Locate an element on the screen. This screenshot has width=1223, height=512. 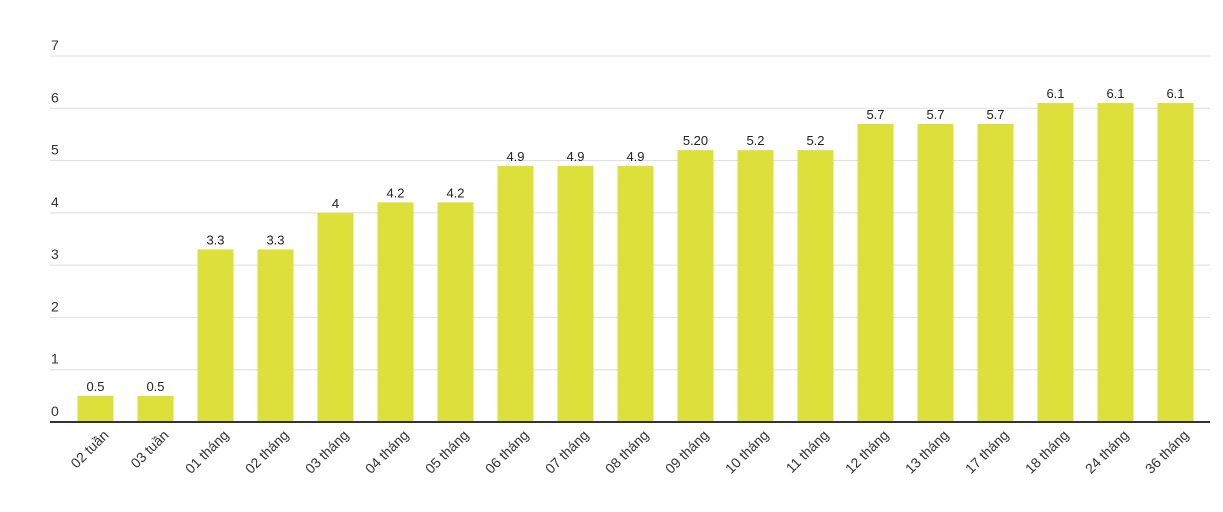
x-tick-label: 12 tháng is located at coordinates (867, 452).